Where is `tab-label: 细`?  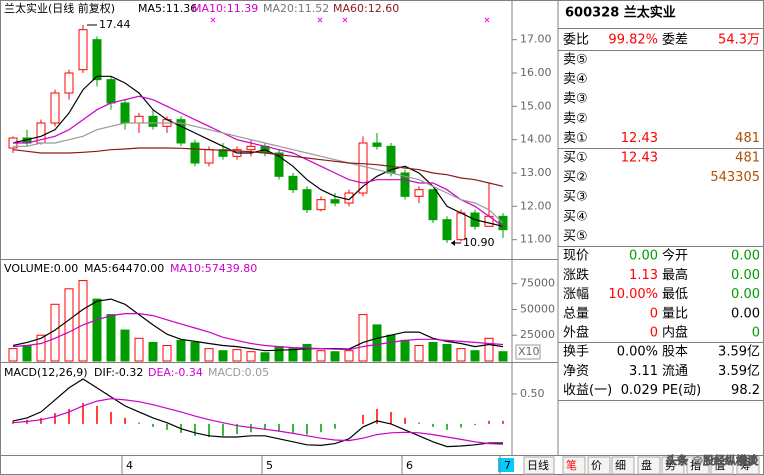
tab-label: 细 is located at coordinates (620, 465).